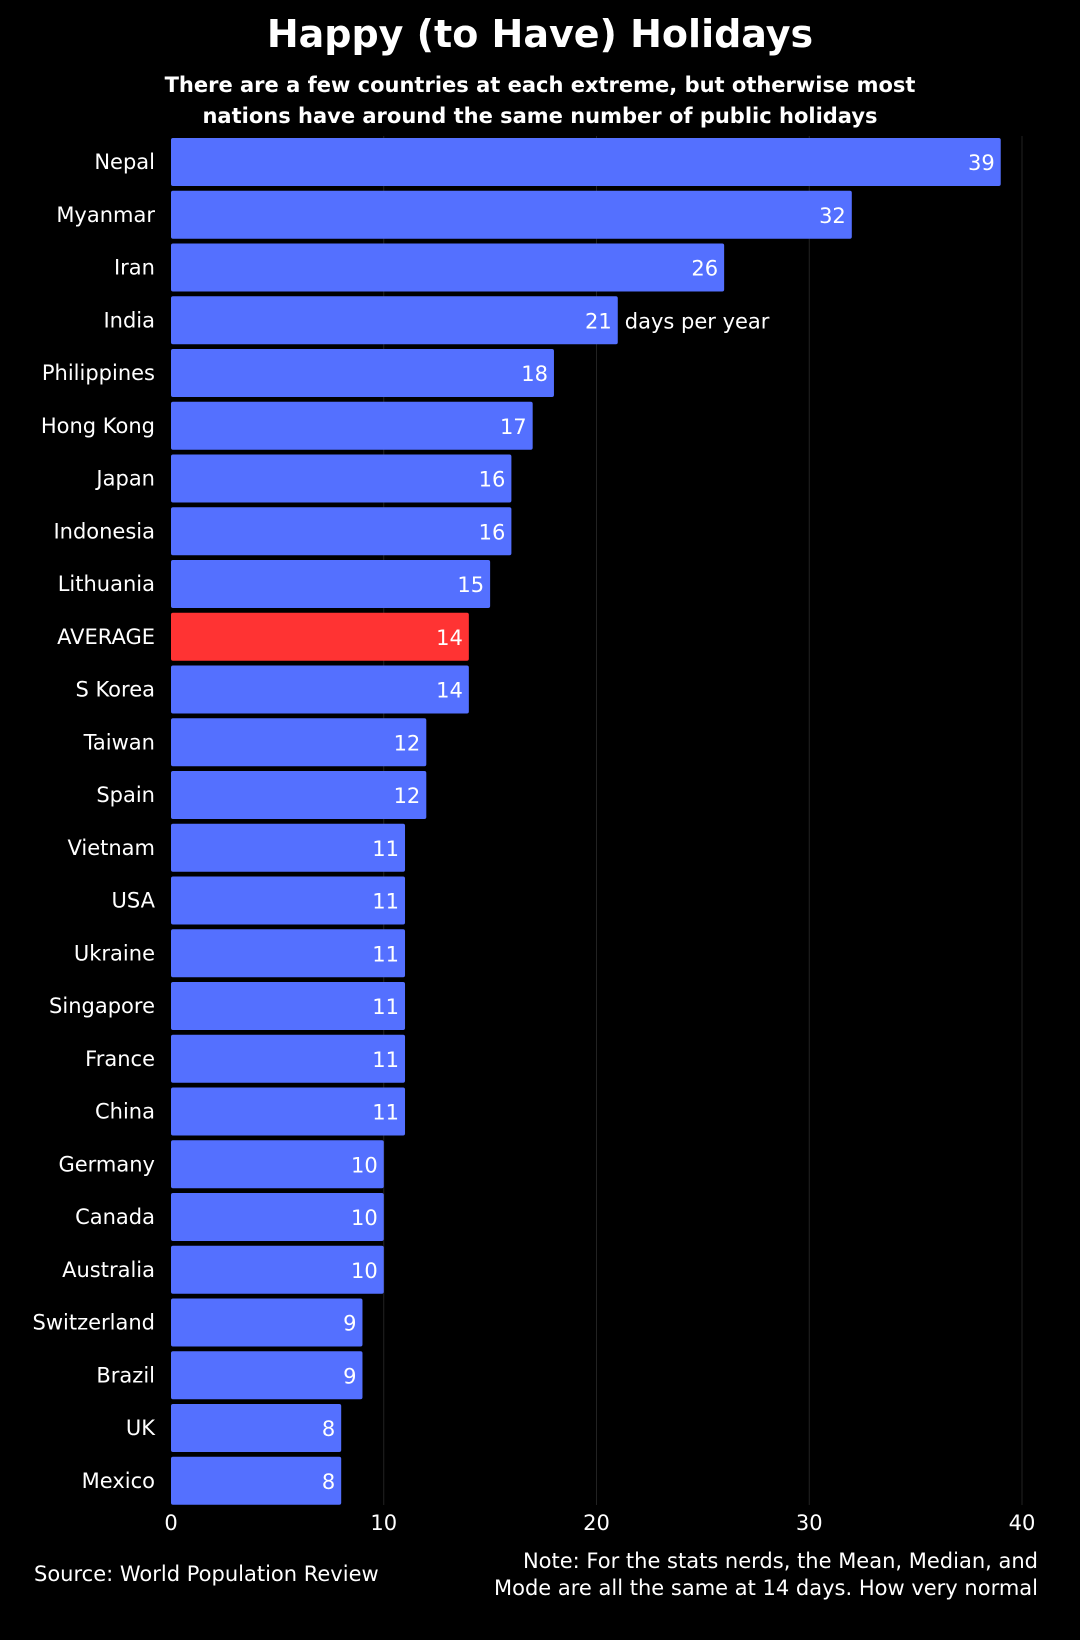 Image resolution: width=1080 pixels, height=1640 pixels. Describe the element at coordinates (134, 901) in the screenshot. I see `category-label: USA` at that location.